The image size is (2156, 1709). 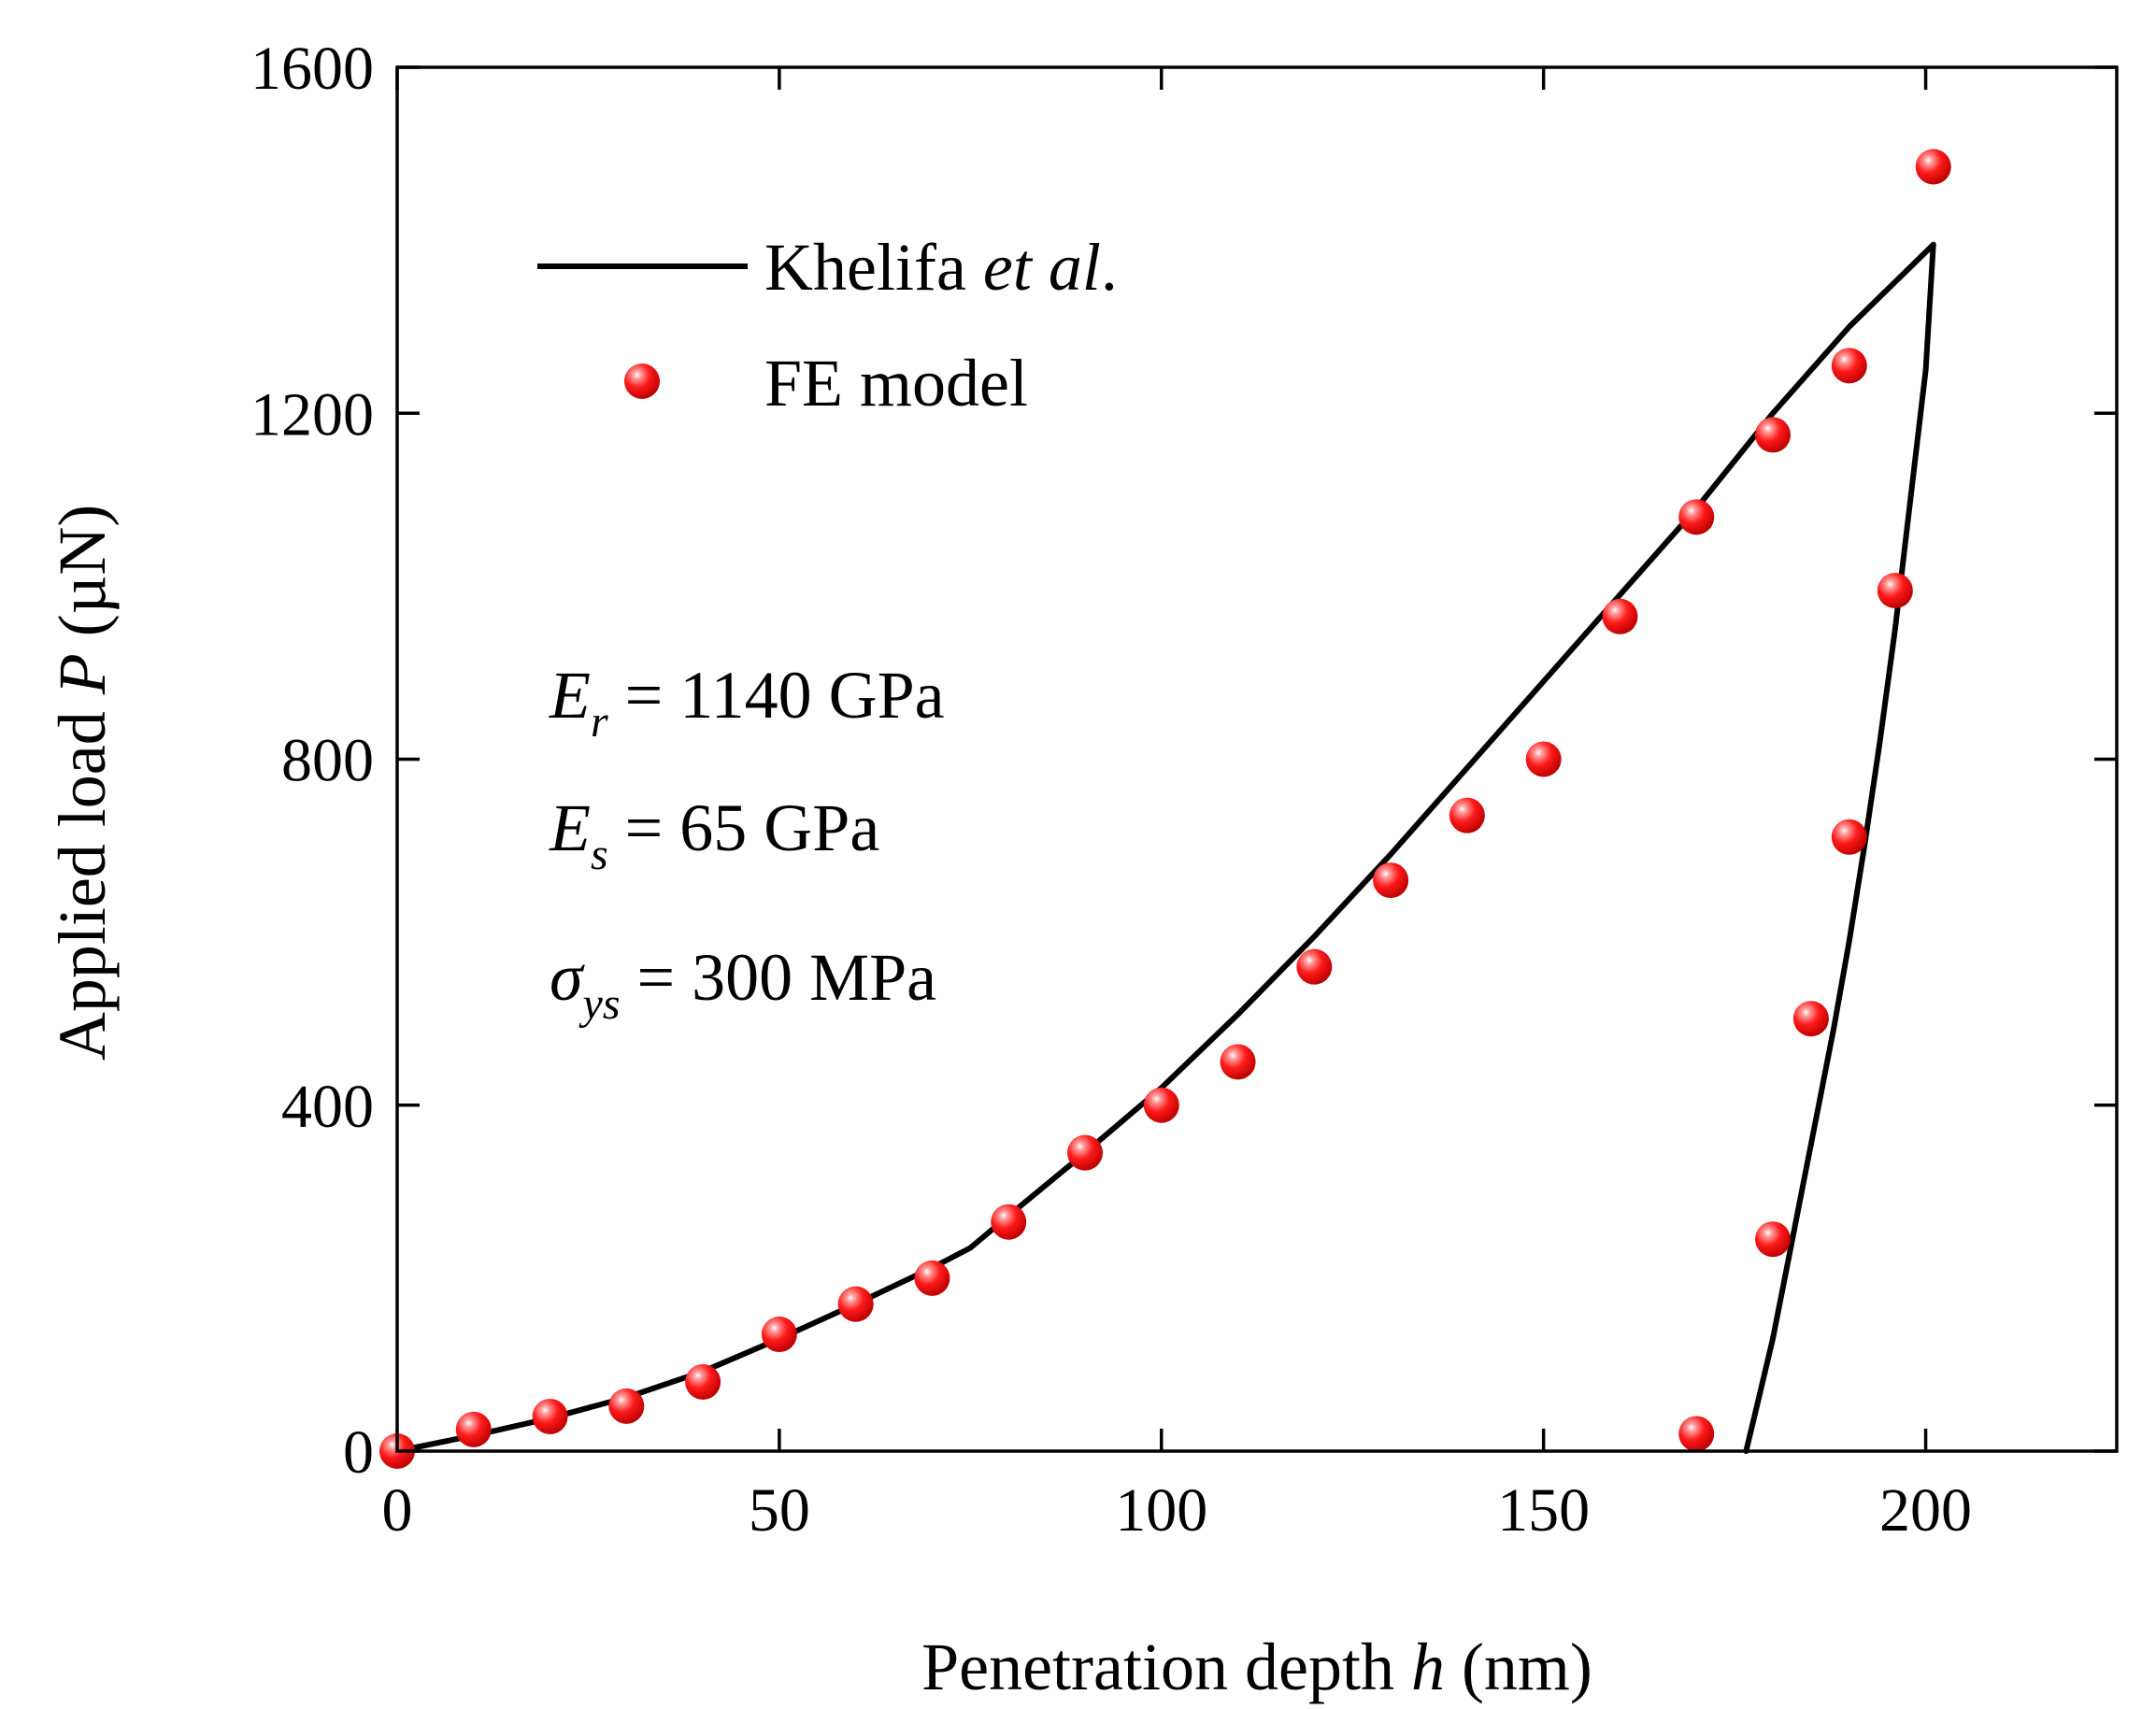 What do you see at coordinates (82, 877) in the screenshot?
I see `y-axis-title-prefix: Applied load` at bounding box center [82, 877].